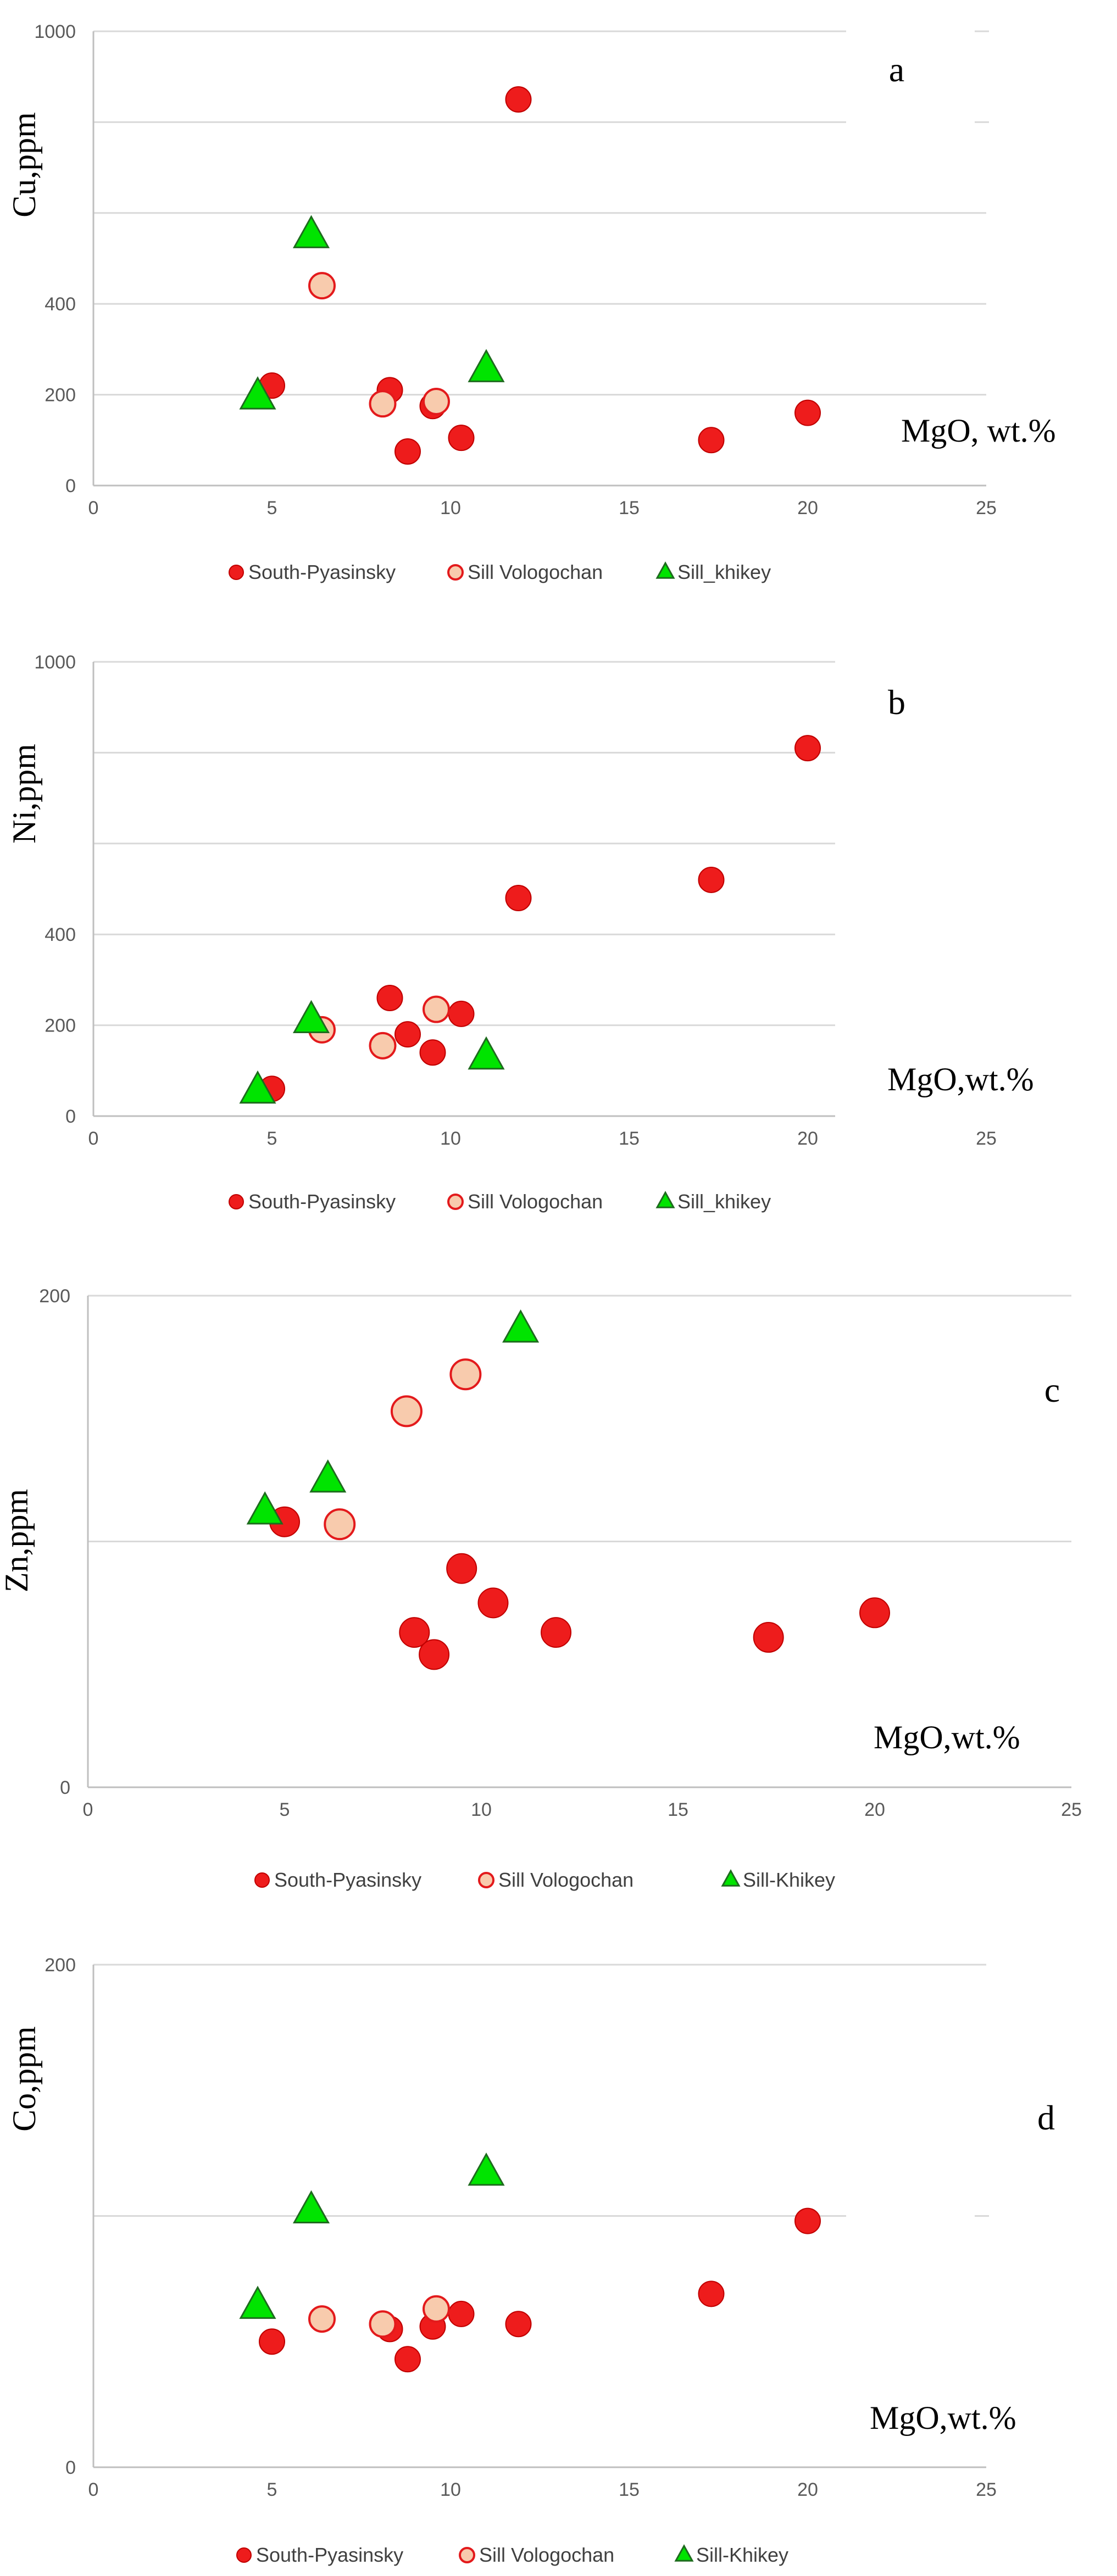 This screenshot has height=2576, width=1117. I want to click on y-tick-label: 1000, so click(55, 662).